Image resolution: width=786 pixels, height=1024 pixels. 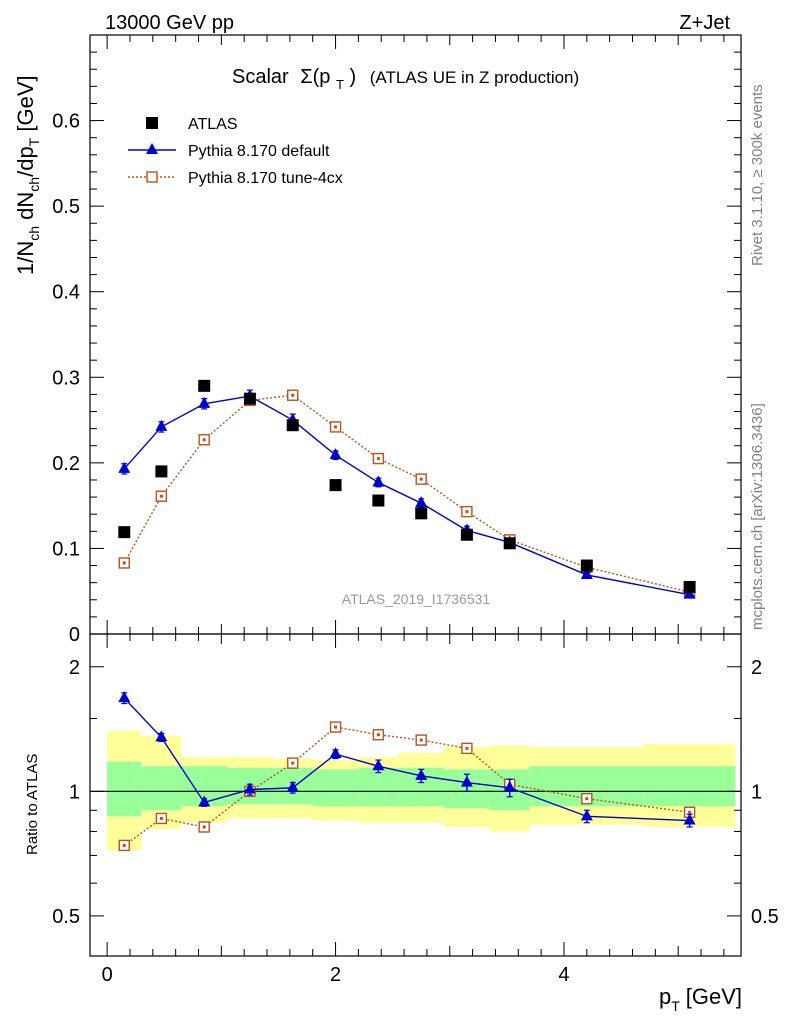 I want to click on x-axis-label: pT [GeV], so click(x=700, y=999).